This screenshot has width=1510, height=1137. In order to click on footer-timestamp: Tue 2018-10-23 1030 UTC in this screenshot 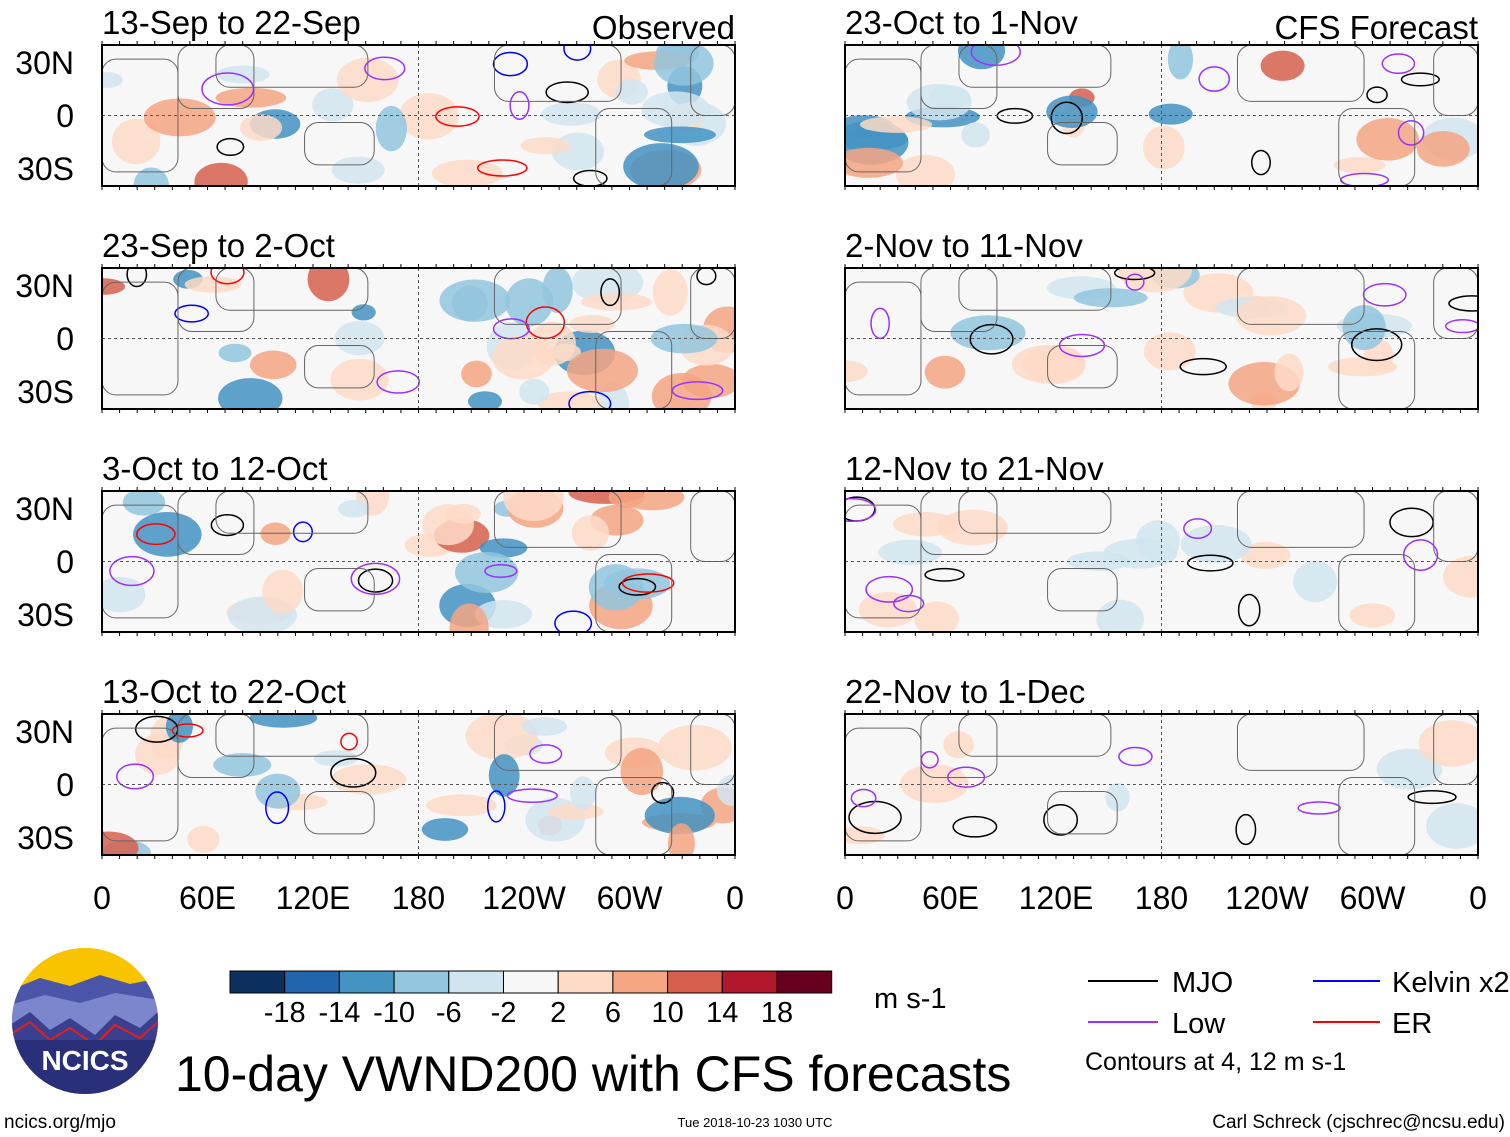, I will do `click(755, 1122)`.